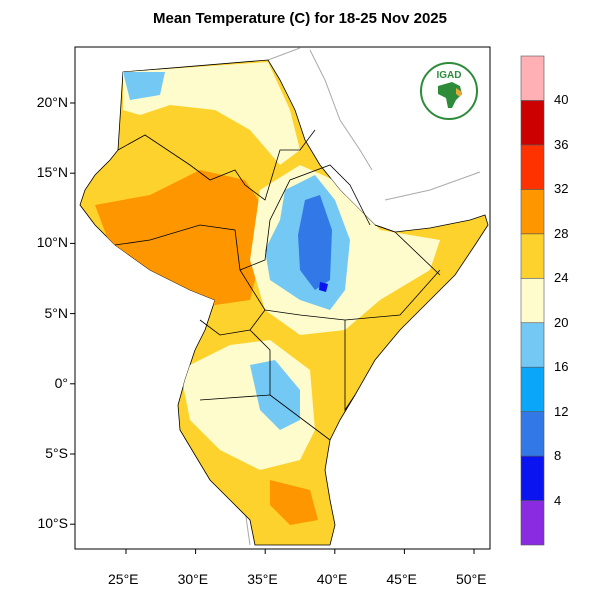  Describe the element at coordinates (275, 395) in the screenshot. I see `field-lightblue-kenya` at that location.